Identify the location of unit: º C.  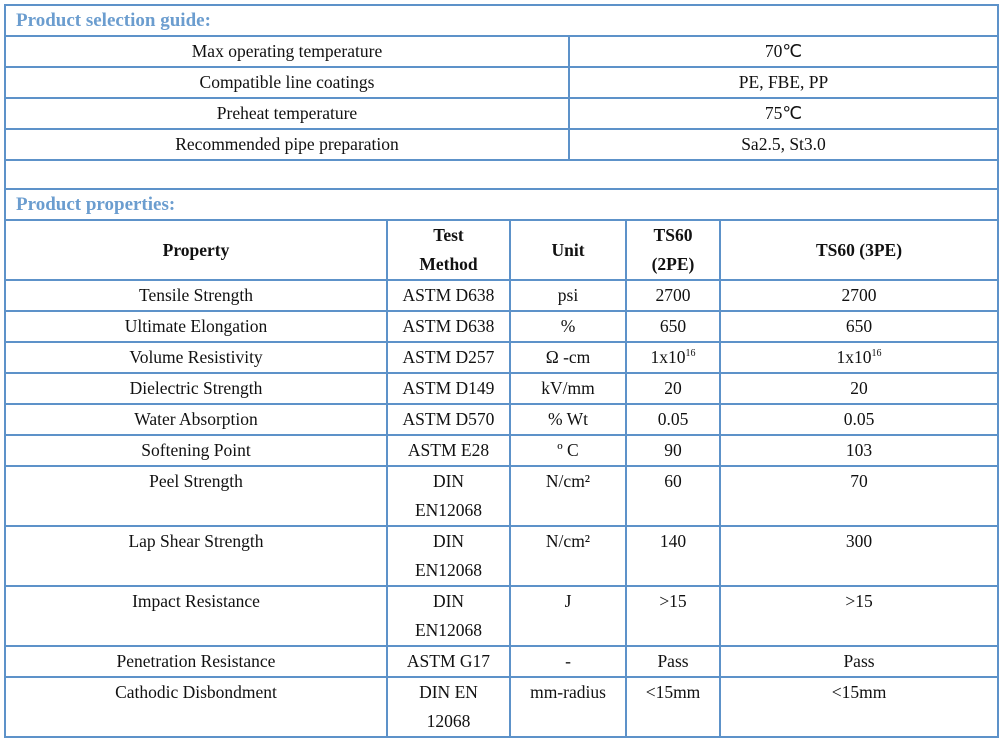
(568, 450).